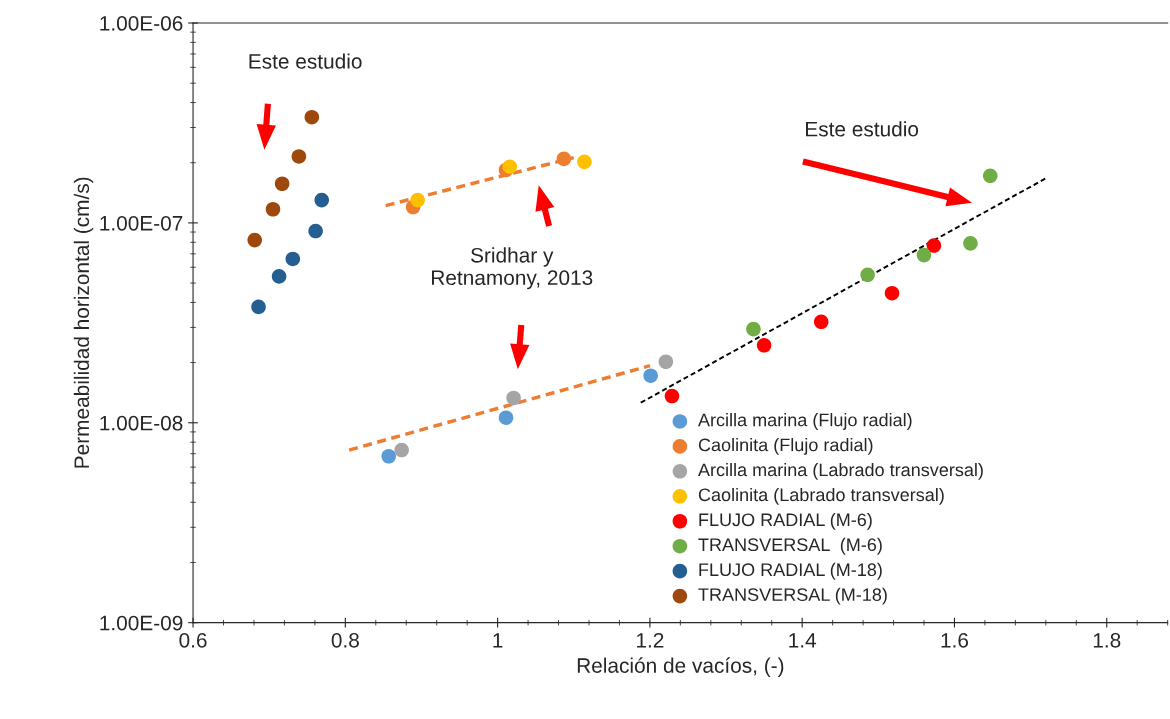  Describe the element at coordinates (955, 640) in the screenshot. I see `x-tick-label: 1.6` at that location.